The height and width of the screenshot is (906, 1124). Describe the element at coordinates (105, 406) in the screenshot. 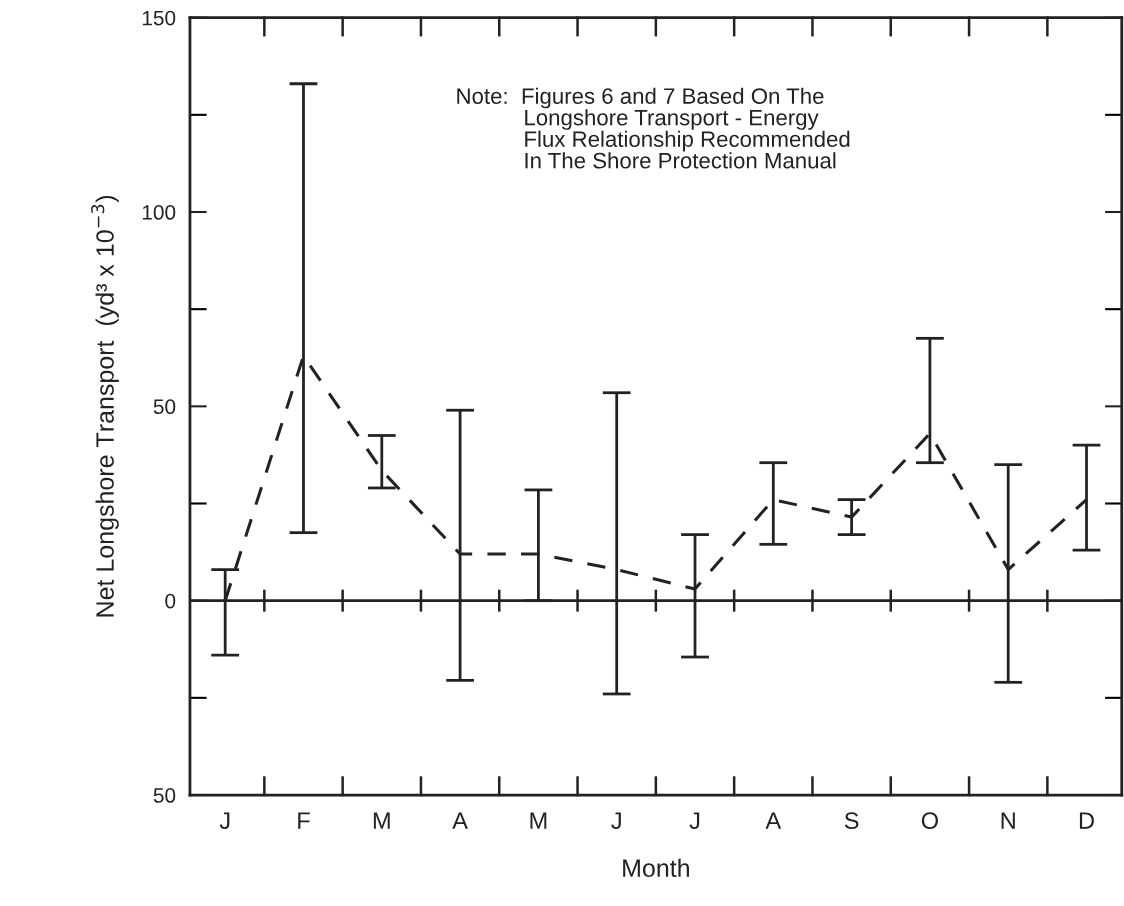

I see `y-axis-title: Net Longshore Transport (yd³ x 10$^{−3}$)` at that location.